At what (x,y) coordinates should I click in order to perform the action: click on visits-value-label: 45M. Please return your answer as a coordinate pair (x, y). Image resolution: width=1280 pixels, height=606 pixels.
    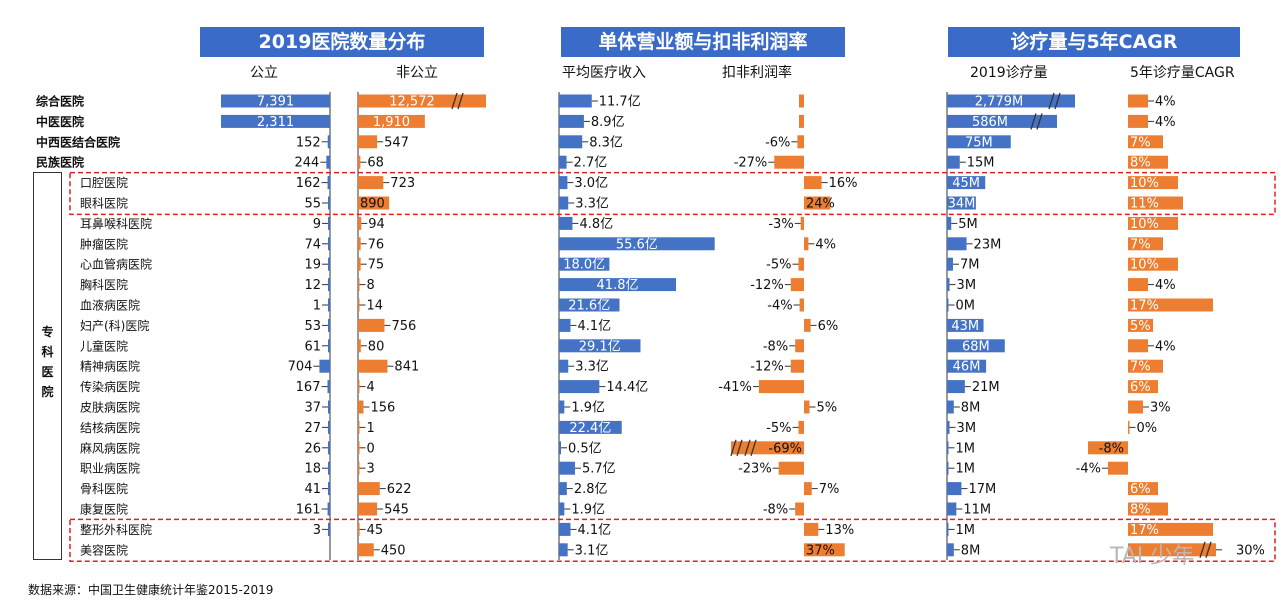
    Looking at the image, I should click on (966, 183).